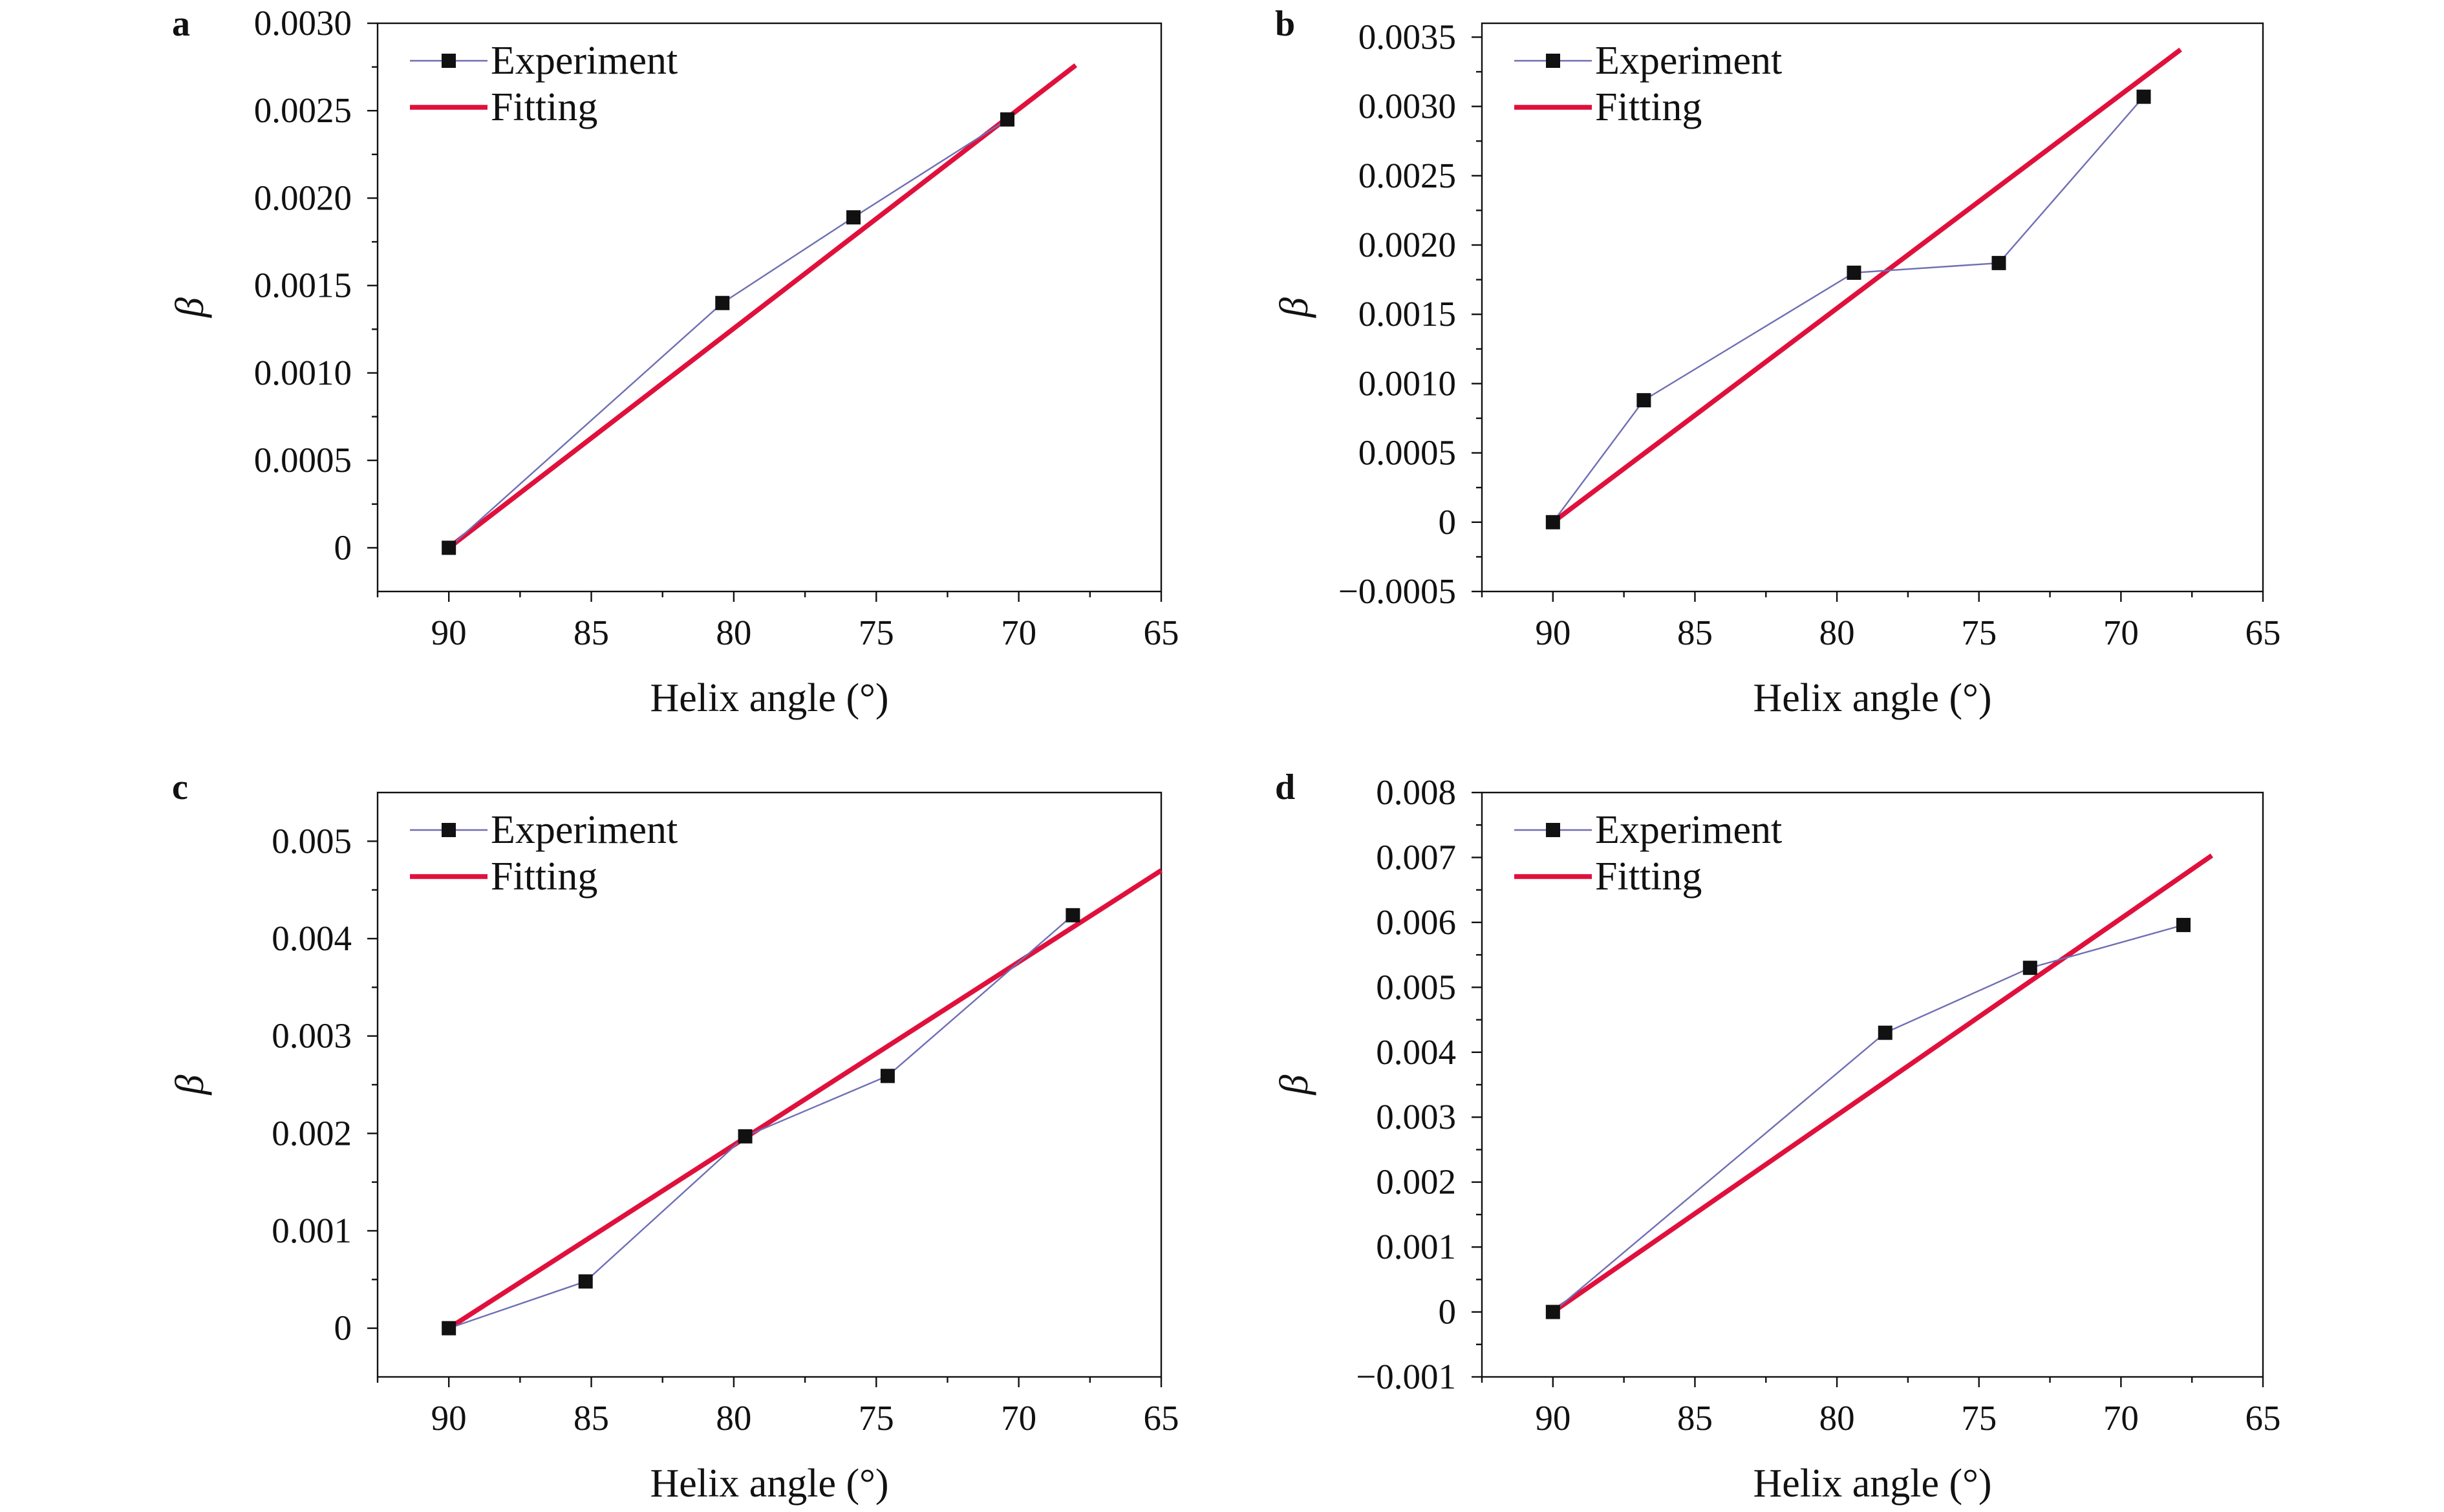 The image size is (2444, 1512). Describe the element at coordinates (181, 24) in the screenshot. I see `panel-label: a` at that location.